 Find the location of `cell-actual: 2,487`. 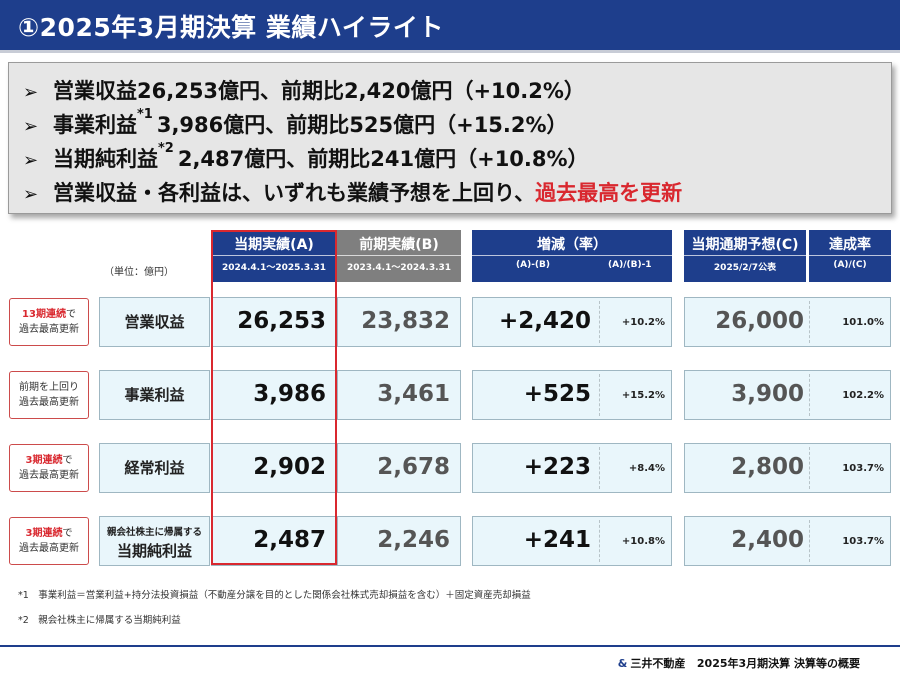

cell-actual: 2,487 is located at coordinates (274, 541).